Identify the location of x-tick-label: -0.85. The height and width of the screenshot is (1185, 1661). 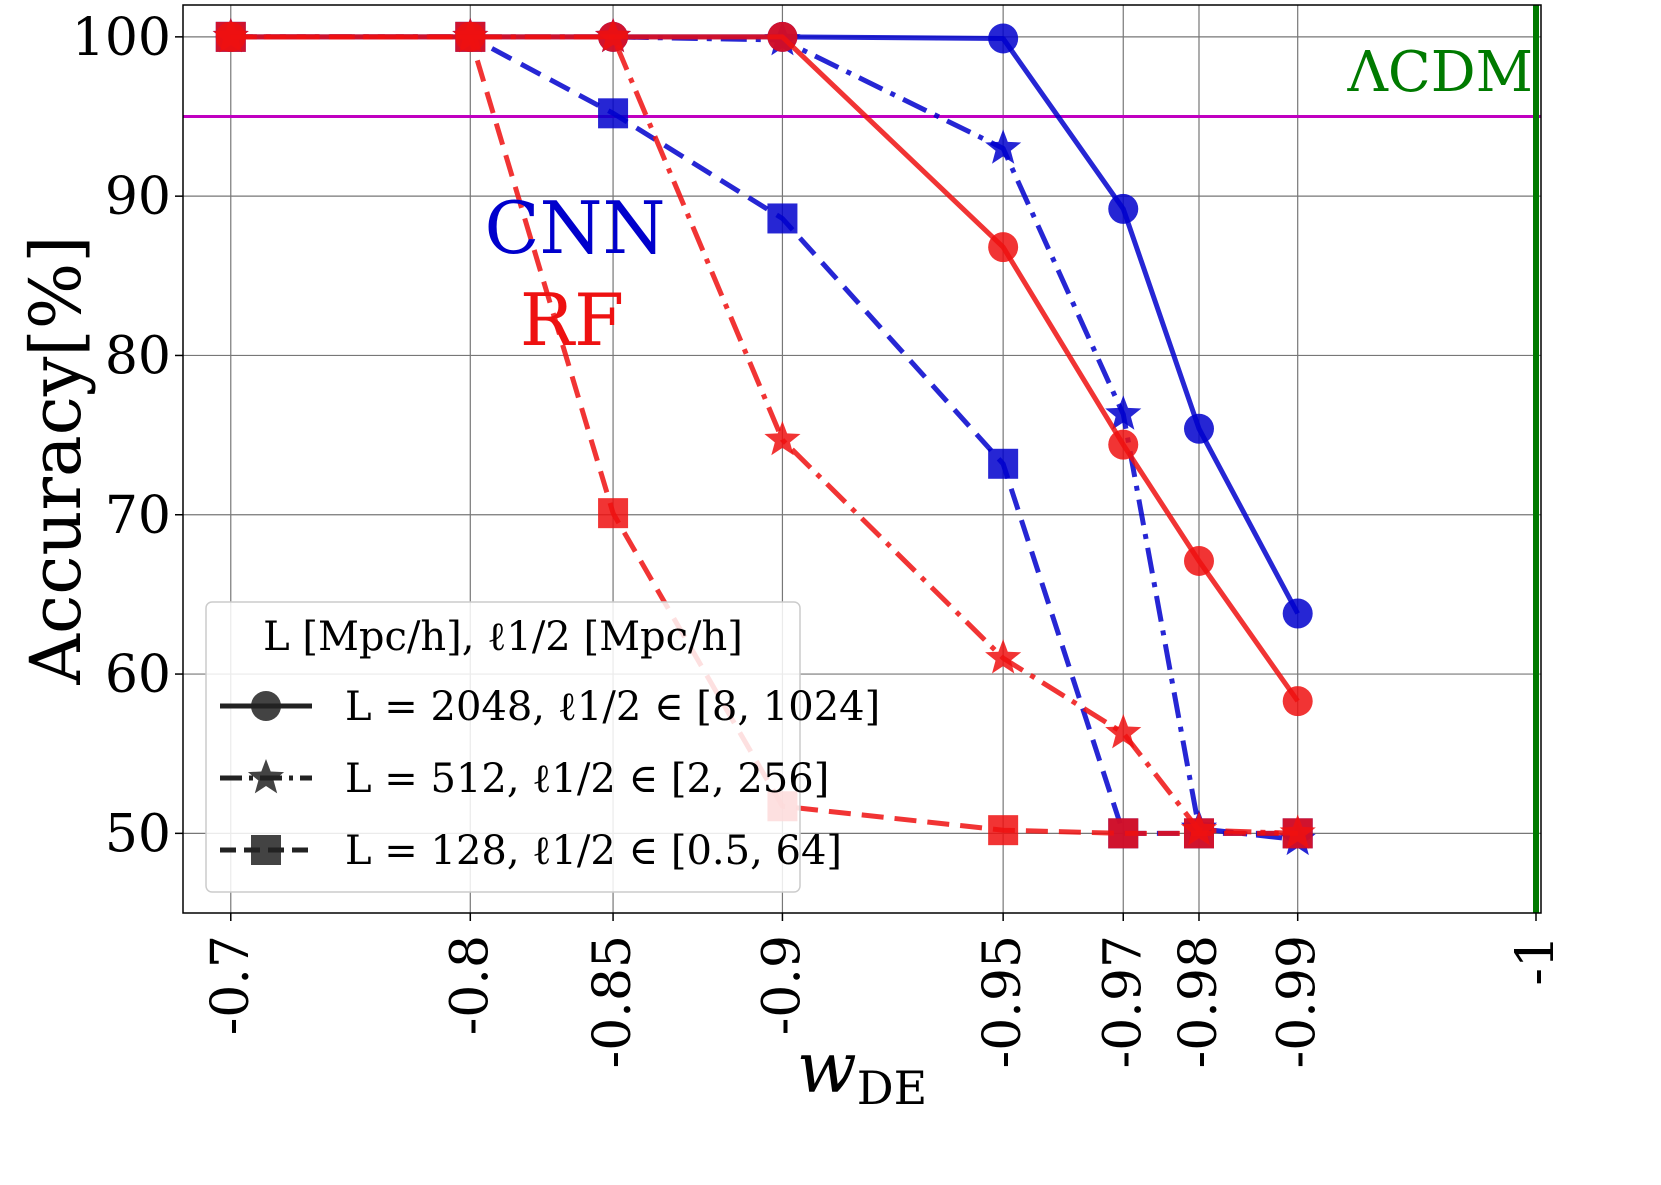
(613, 1001).